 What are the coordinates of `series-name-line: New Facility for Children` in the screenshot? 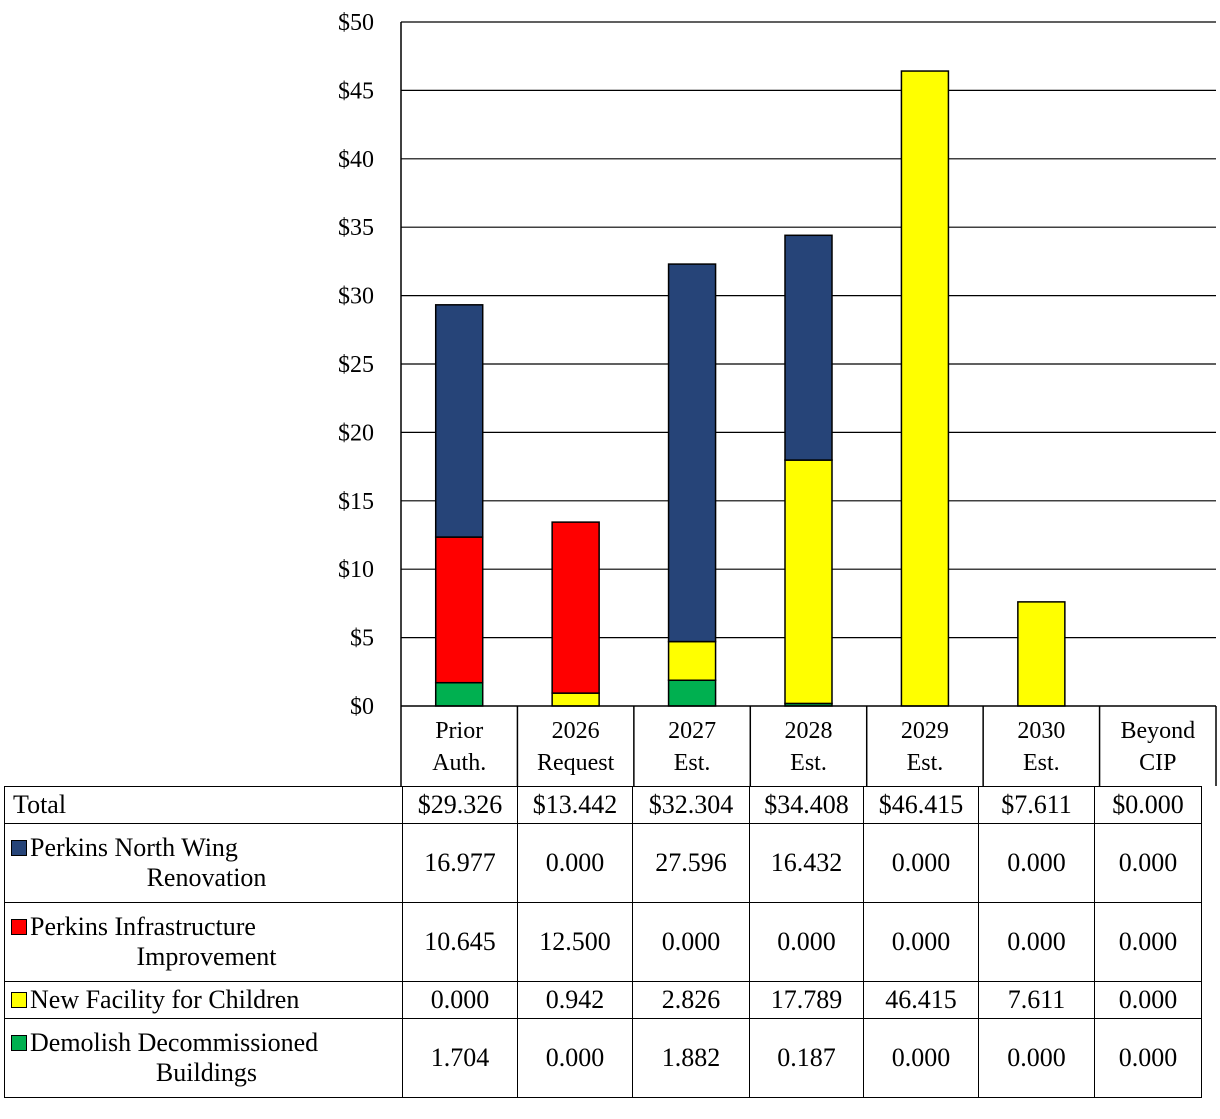 It's located at (165, 999).